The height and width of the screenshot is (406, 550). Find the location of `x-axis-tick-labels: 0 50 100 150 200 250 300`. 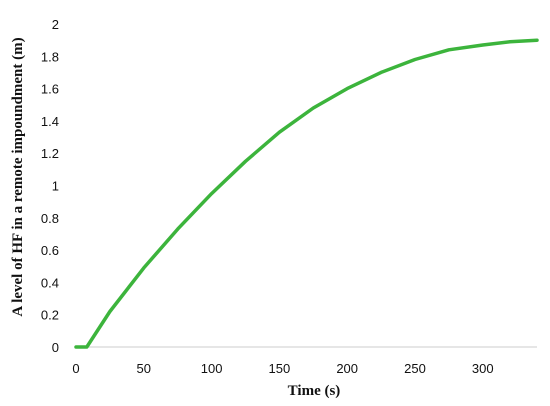

x-axis-tick-labels: 0 50 100 150 200 250 300 is located at coordinates (282, 368).